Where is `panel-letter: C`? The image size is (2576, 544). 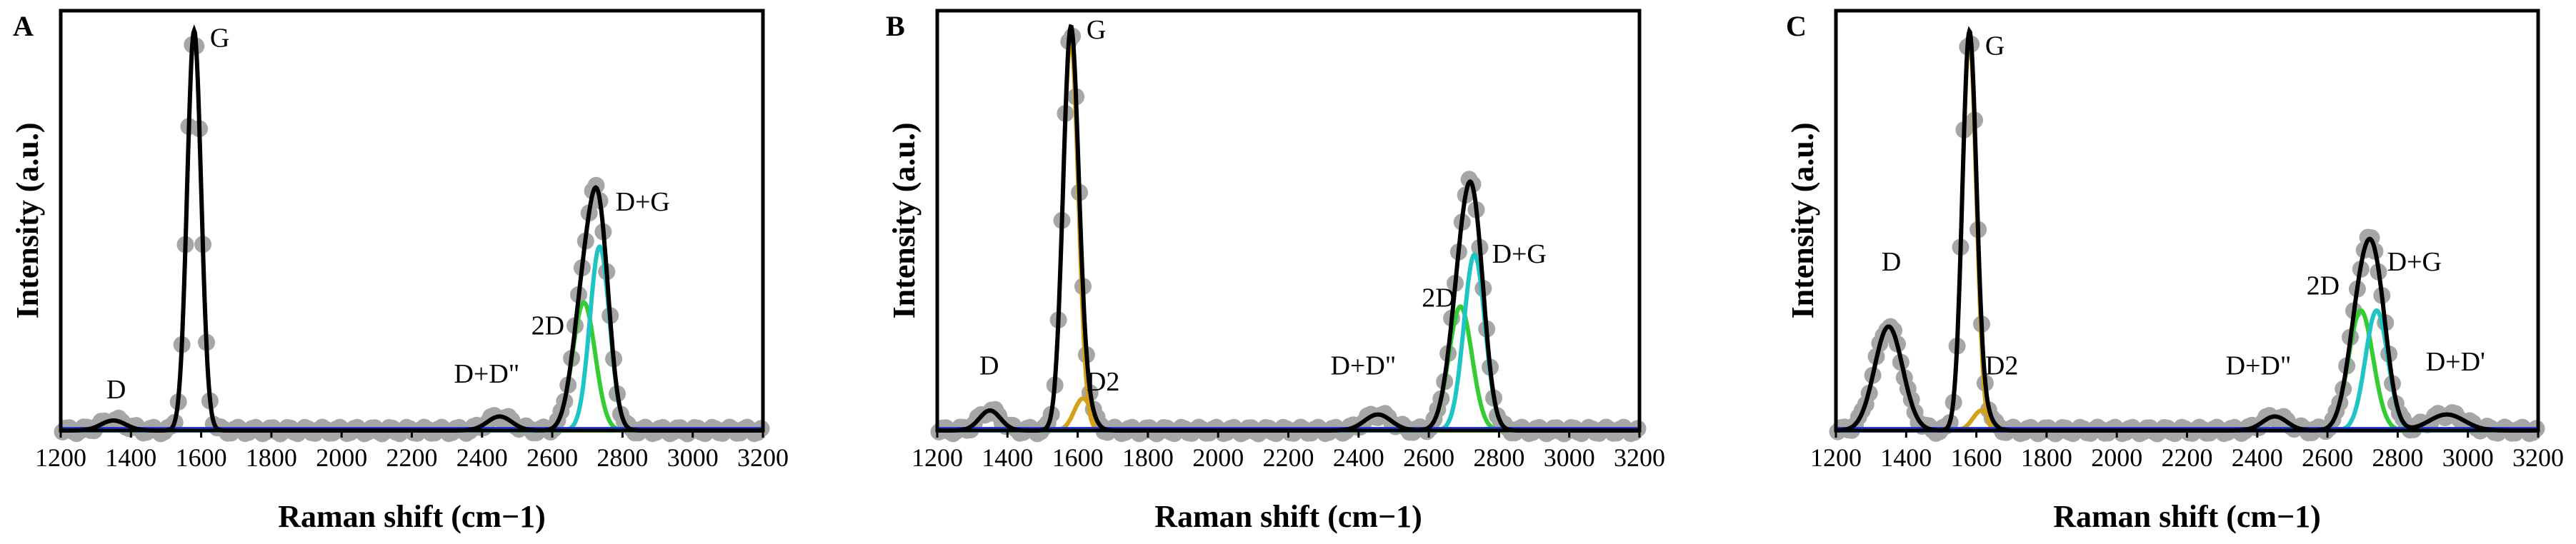
panel-letter: C is located at coordinates (1796, 26).